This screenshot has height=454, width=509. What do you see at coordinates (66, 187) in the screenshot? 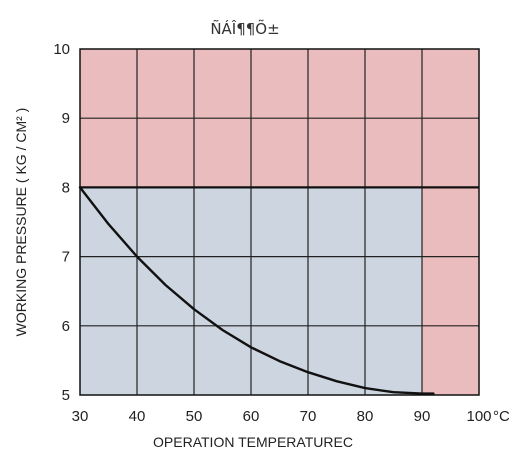
I see `y-tick-label: 8` at bounding box center [66, 187].